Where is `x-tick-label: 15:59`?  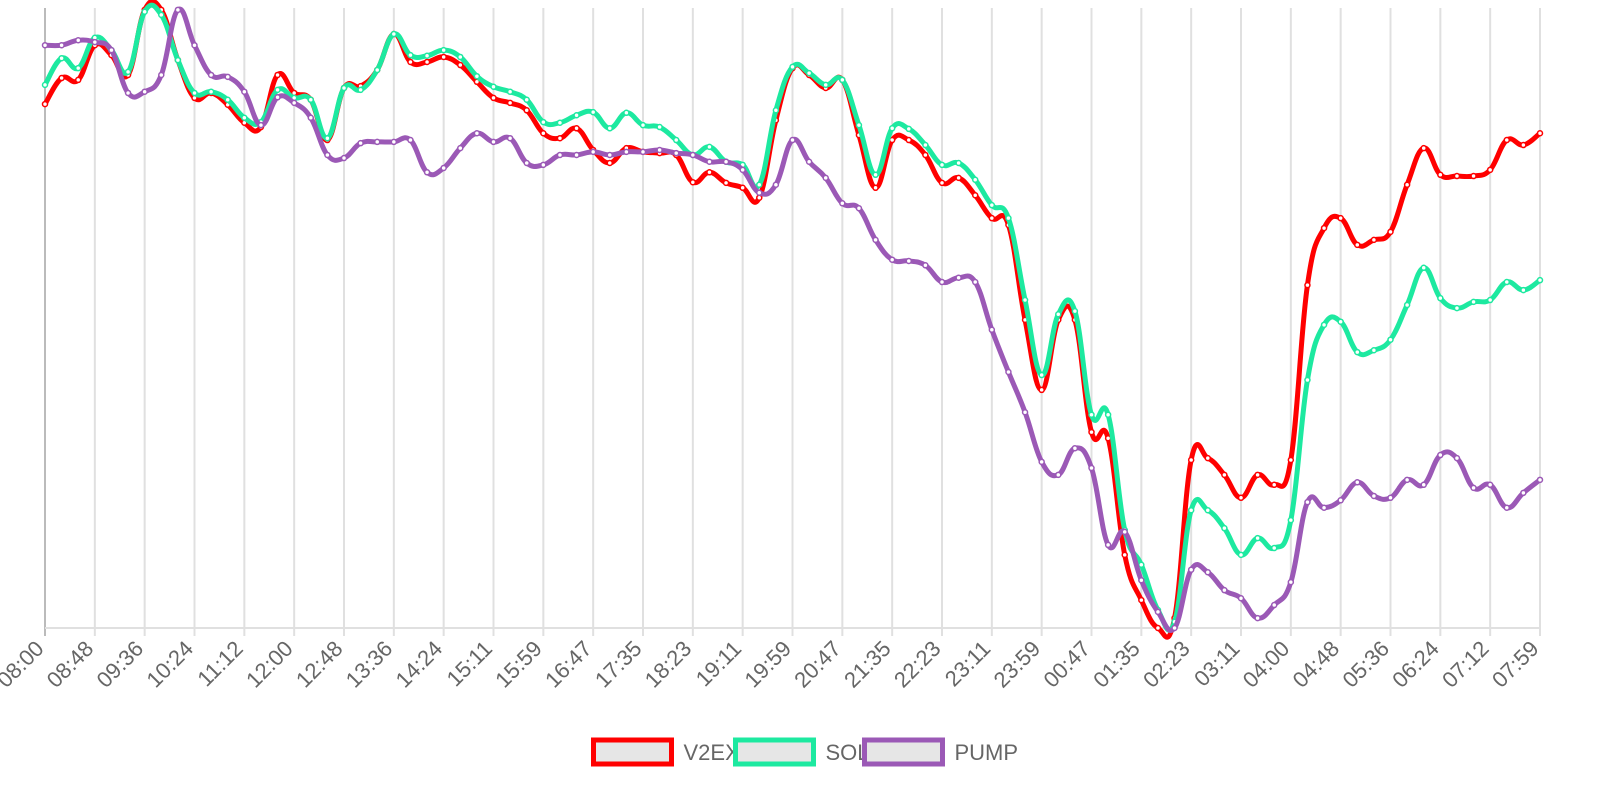
x-tick-label: 15:59 is located at coordinates (518, 664).